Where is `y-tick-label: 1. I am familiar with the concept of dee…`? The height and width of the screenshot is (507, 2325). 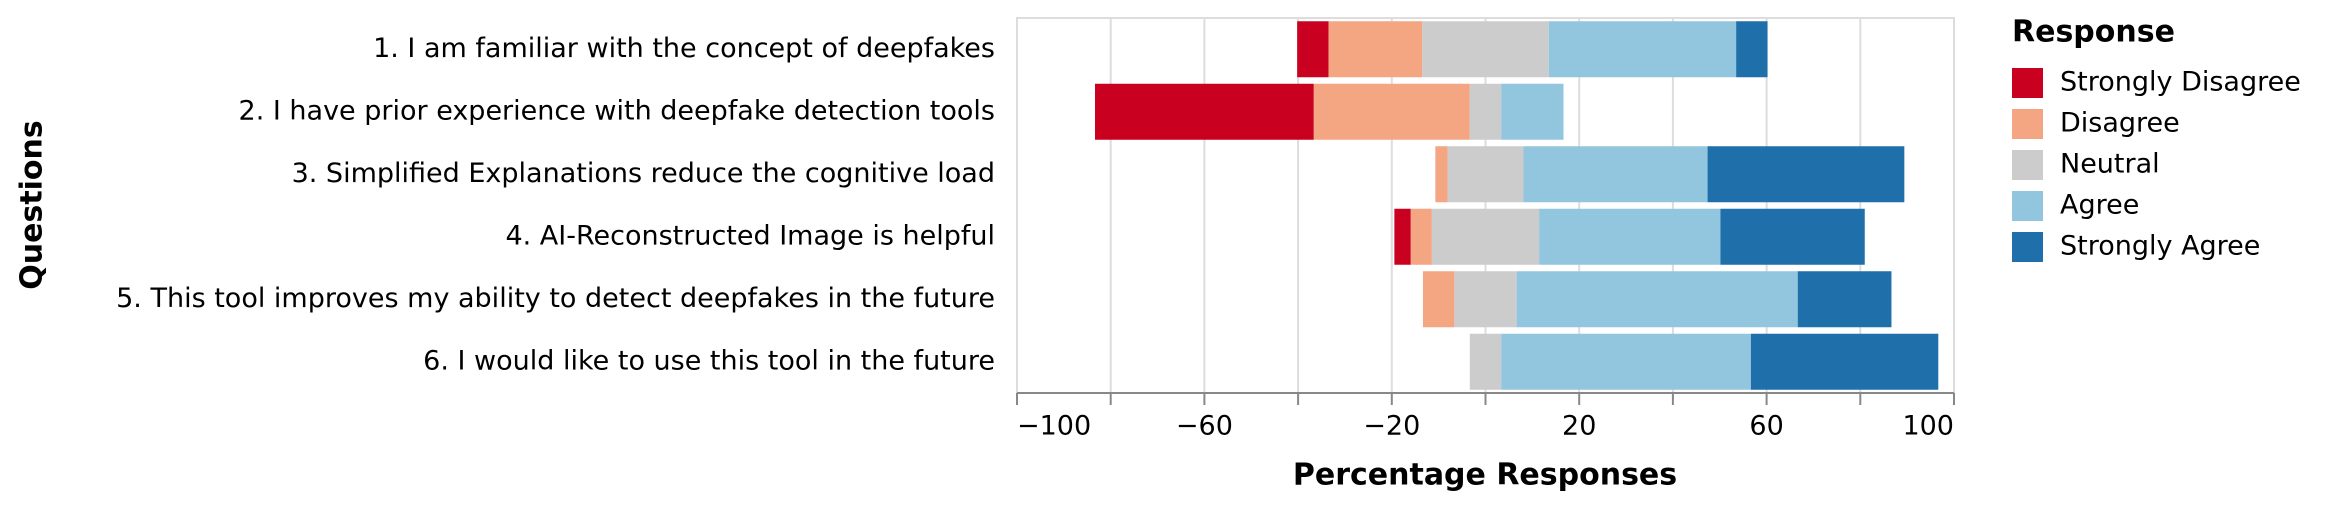
y-tick-label: 1. I am familiar with the concept of dee… is located at coordinates (684, 48).